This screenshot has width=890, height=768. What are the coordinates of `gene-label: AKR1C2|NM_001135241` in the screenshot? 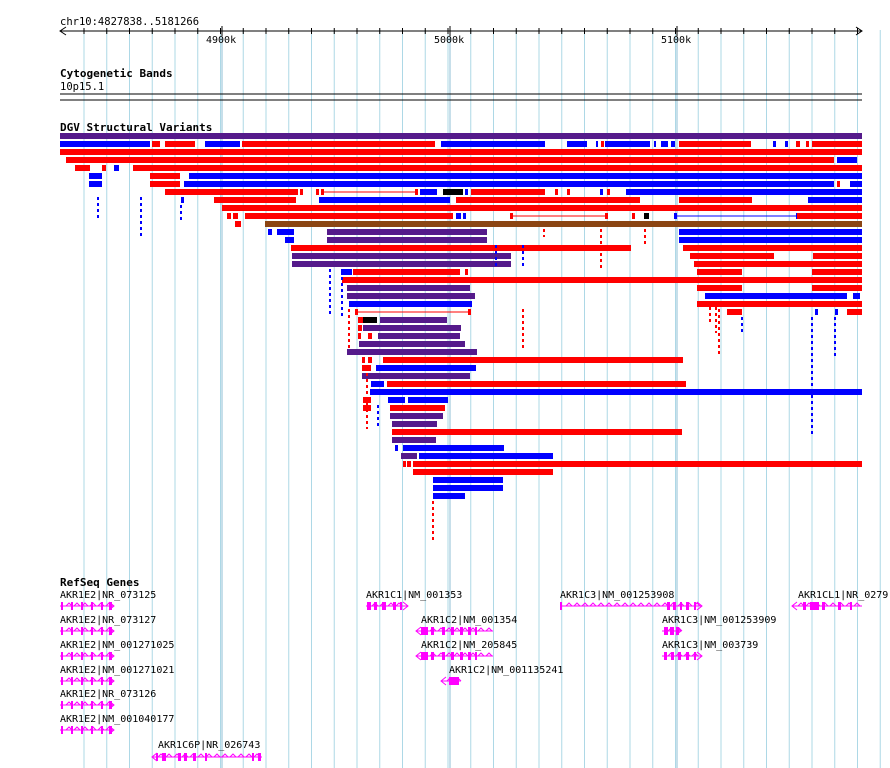 It's located at (506, 670).